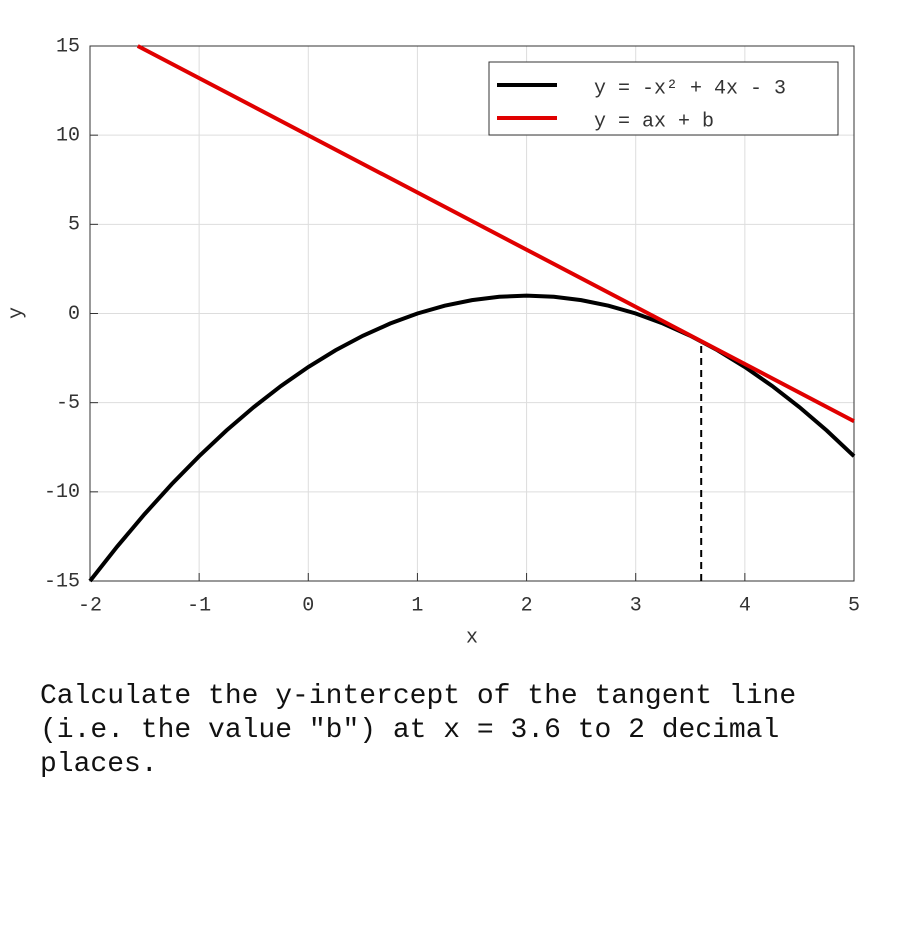 Image resolution: width=900 pixels, height=930 pixels. I want to click on y-tick-label: -5, so click(68, 403).